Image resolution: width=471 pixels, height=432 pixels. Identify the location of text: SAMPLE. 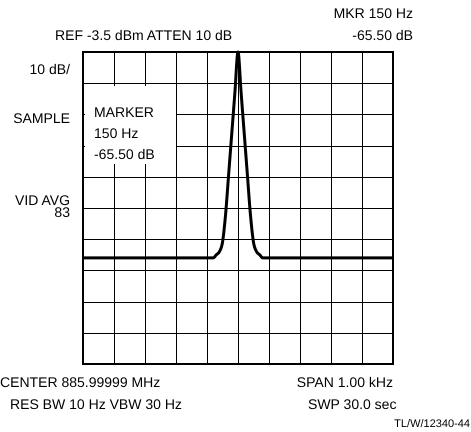
(41, 118).